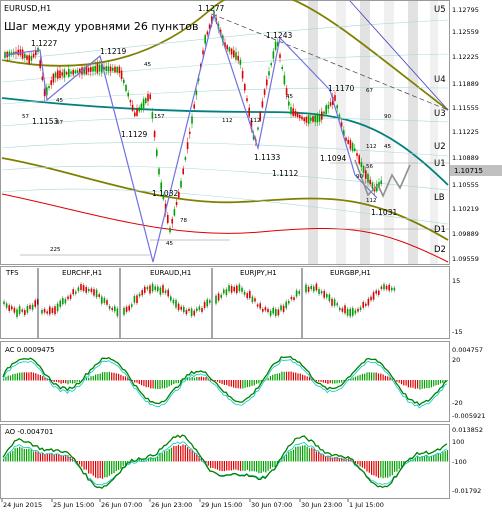 The width and height of the screenshot is (502, 514). I want to click on price-scale-label: 1.11889, so click(465, 84).